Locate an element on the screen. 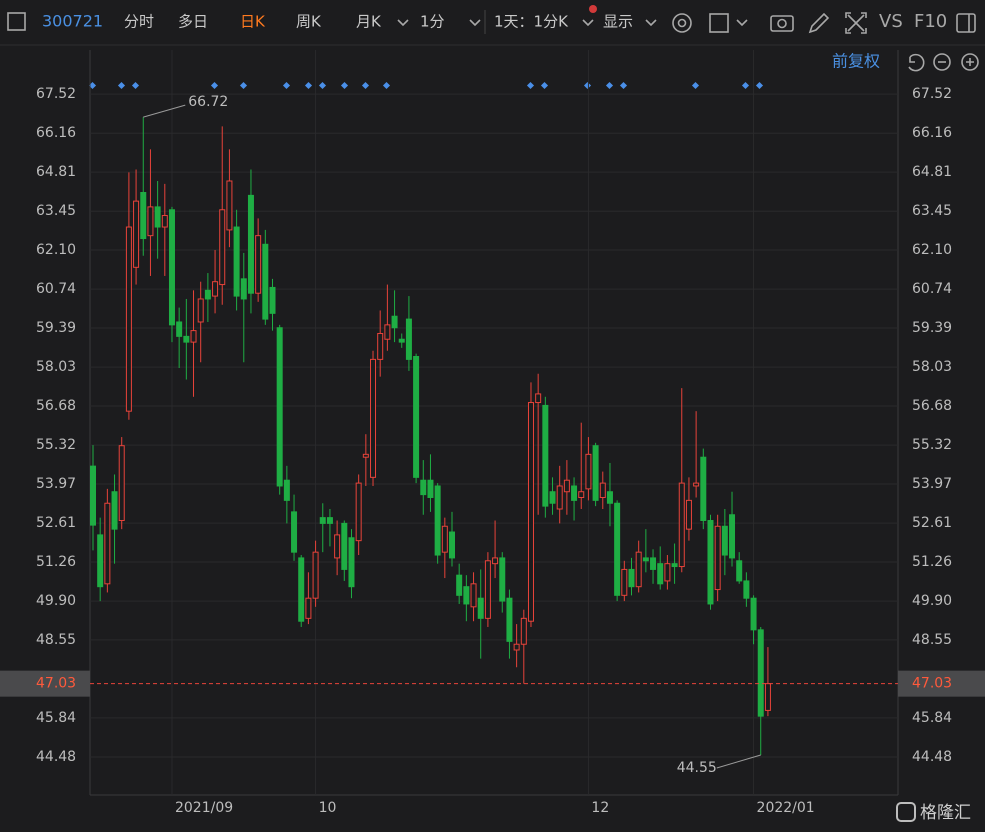 The width and height of the screenshot is (985, 832). settings-icon is located at coordinates (682, 23).